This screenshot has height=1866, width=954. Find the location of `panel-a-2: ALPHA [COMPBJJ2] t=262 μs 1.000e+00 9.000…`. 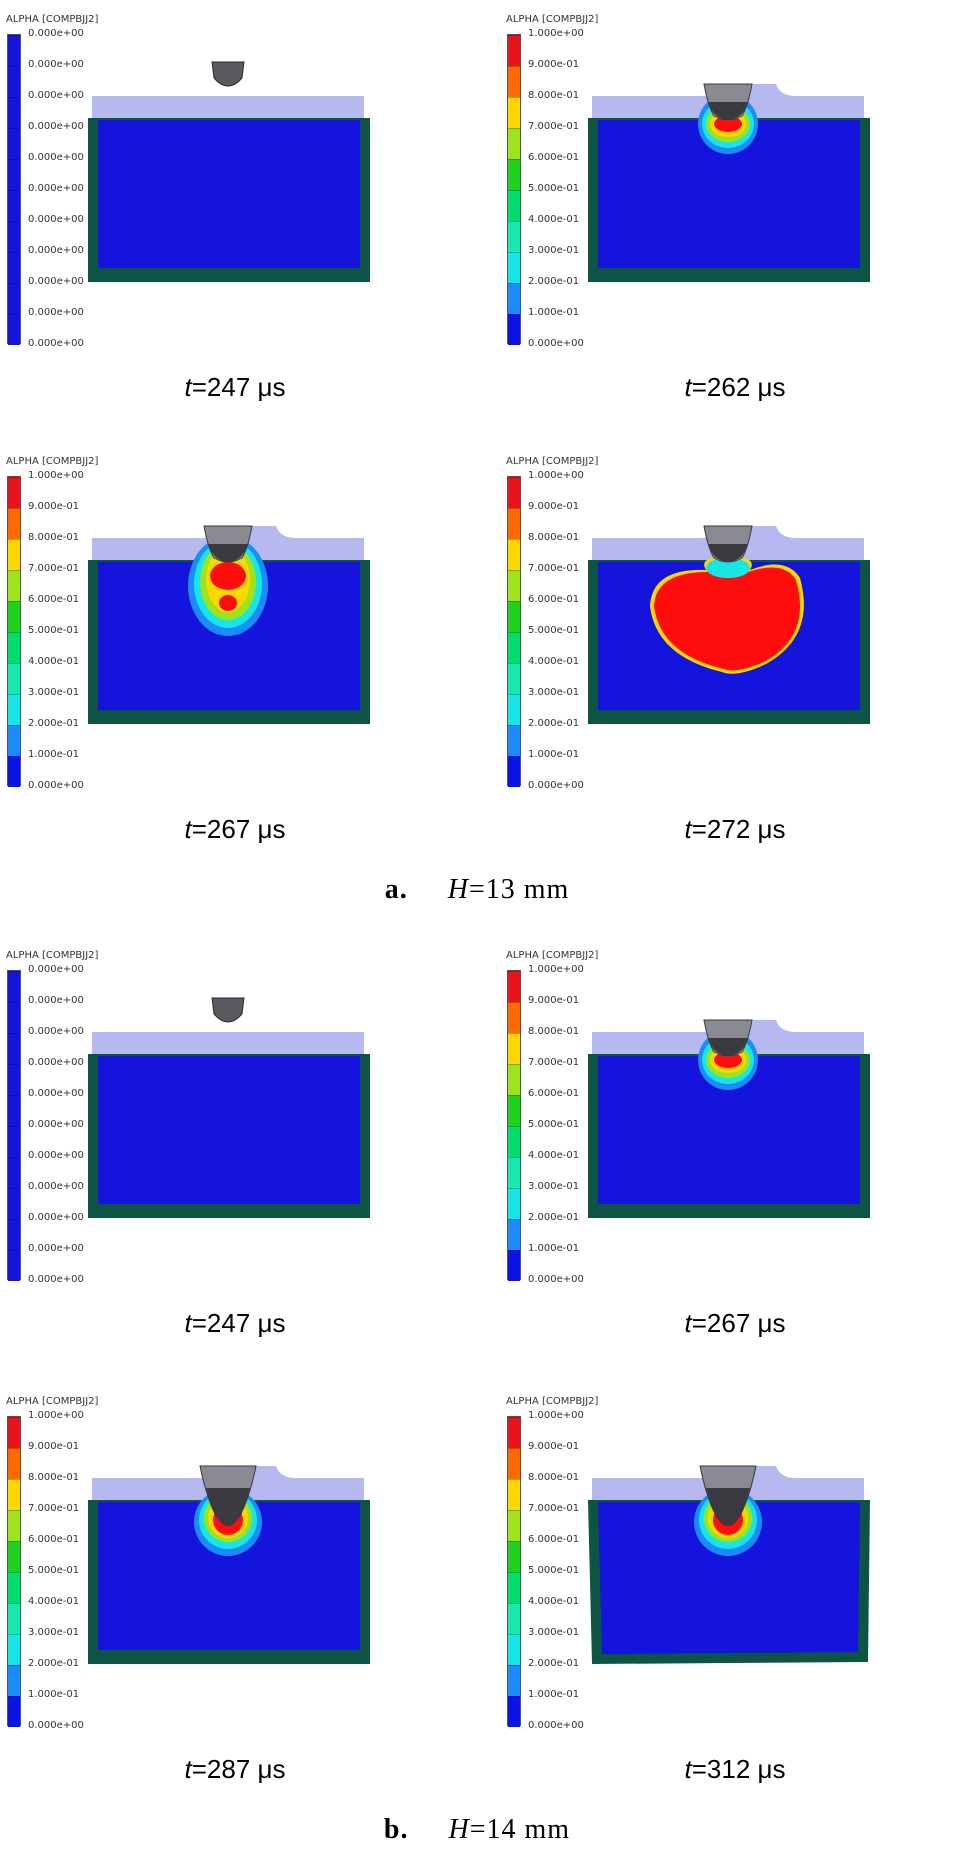

panel-a-2: ALPHA [COMPBJJ2] t=262 μs 1.000e+00 9.000… is located at coordinates (727, 224).